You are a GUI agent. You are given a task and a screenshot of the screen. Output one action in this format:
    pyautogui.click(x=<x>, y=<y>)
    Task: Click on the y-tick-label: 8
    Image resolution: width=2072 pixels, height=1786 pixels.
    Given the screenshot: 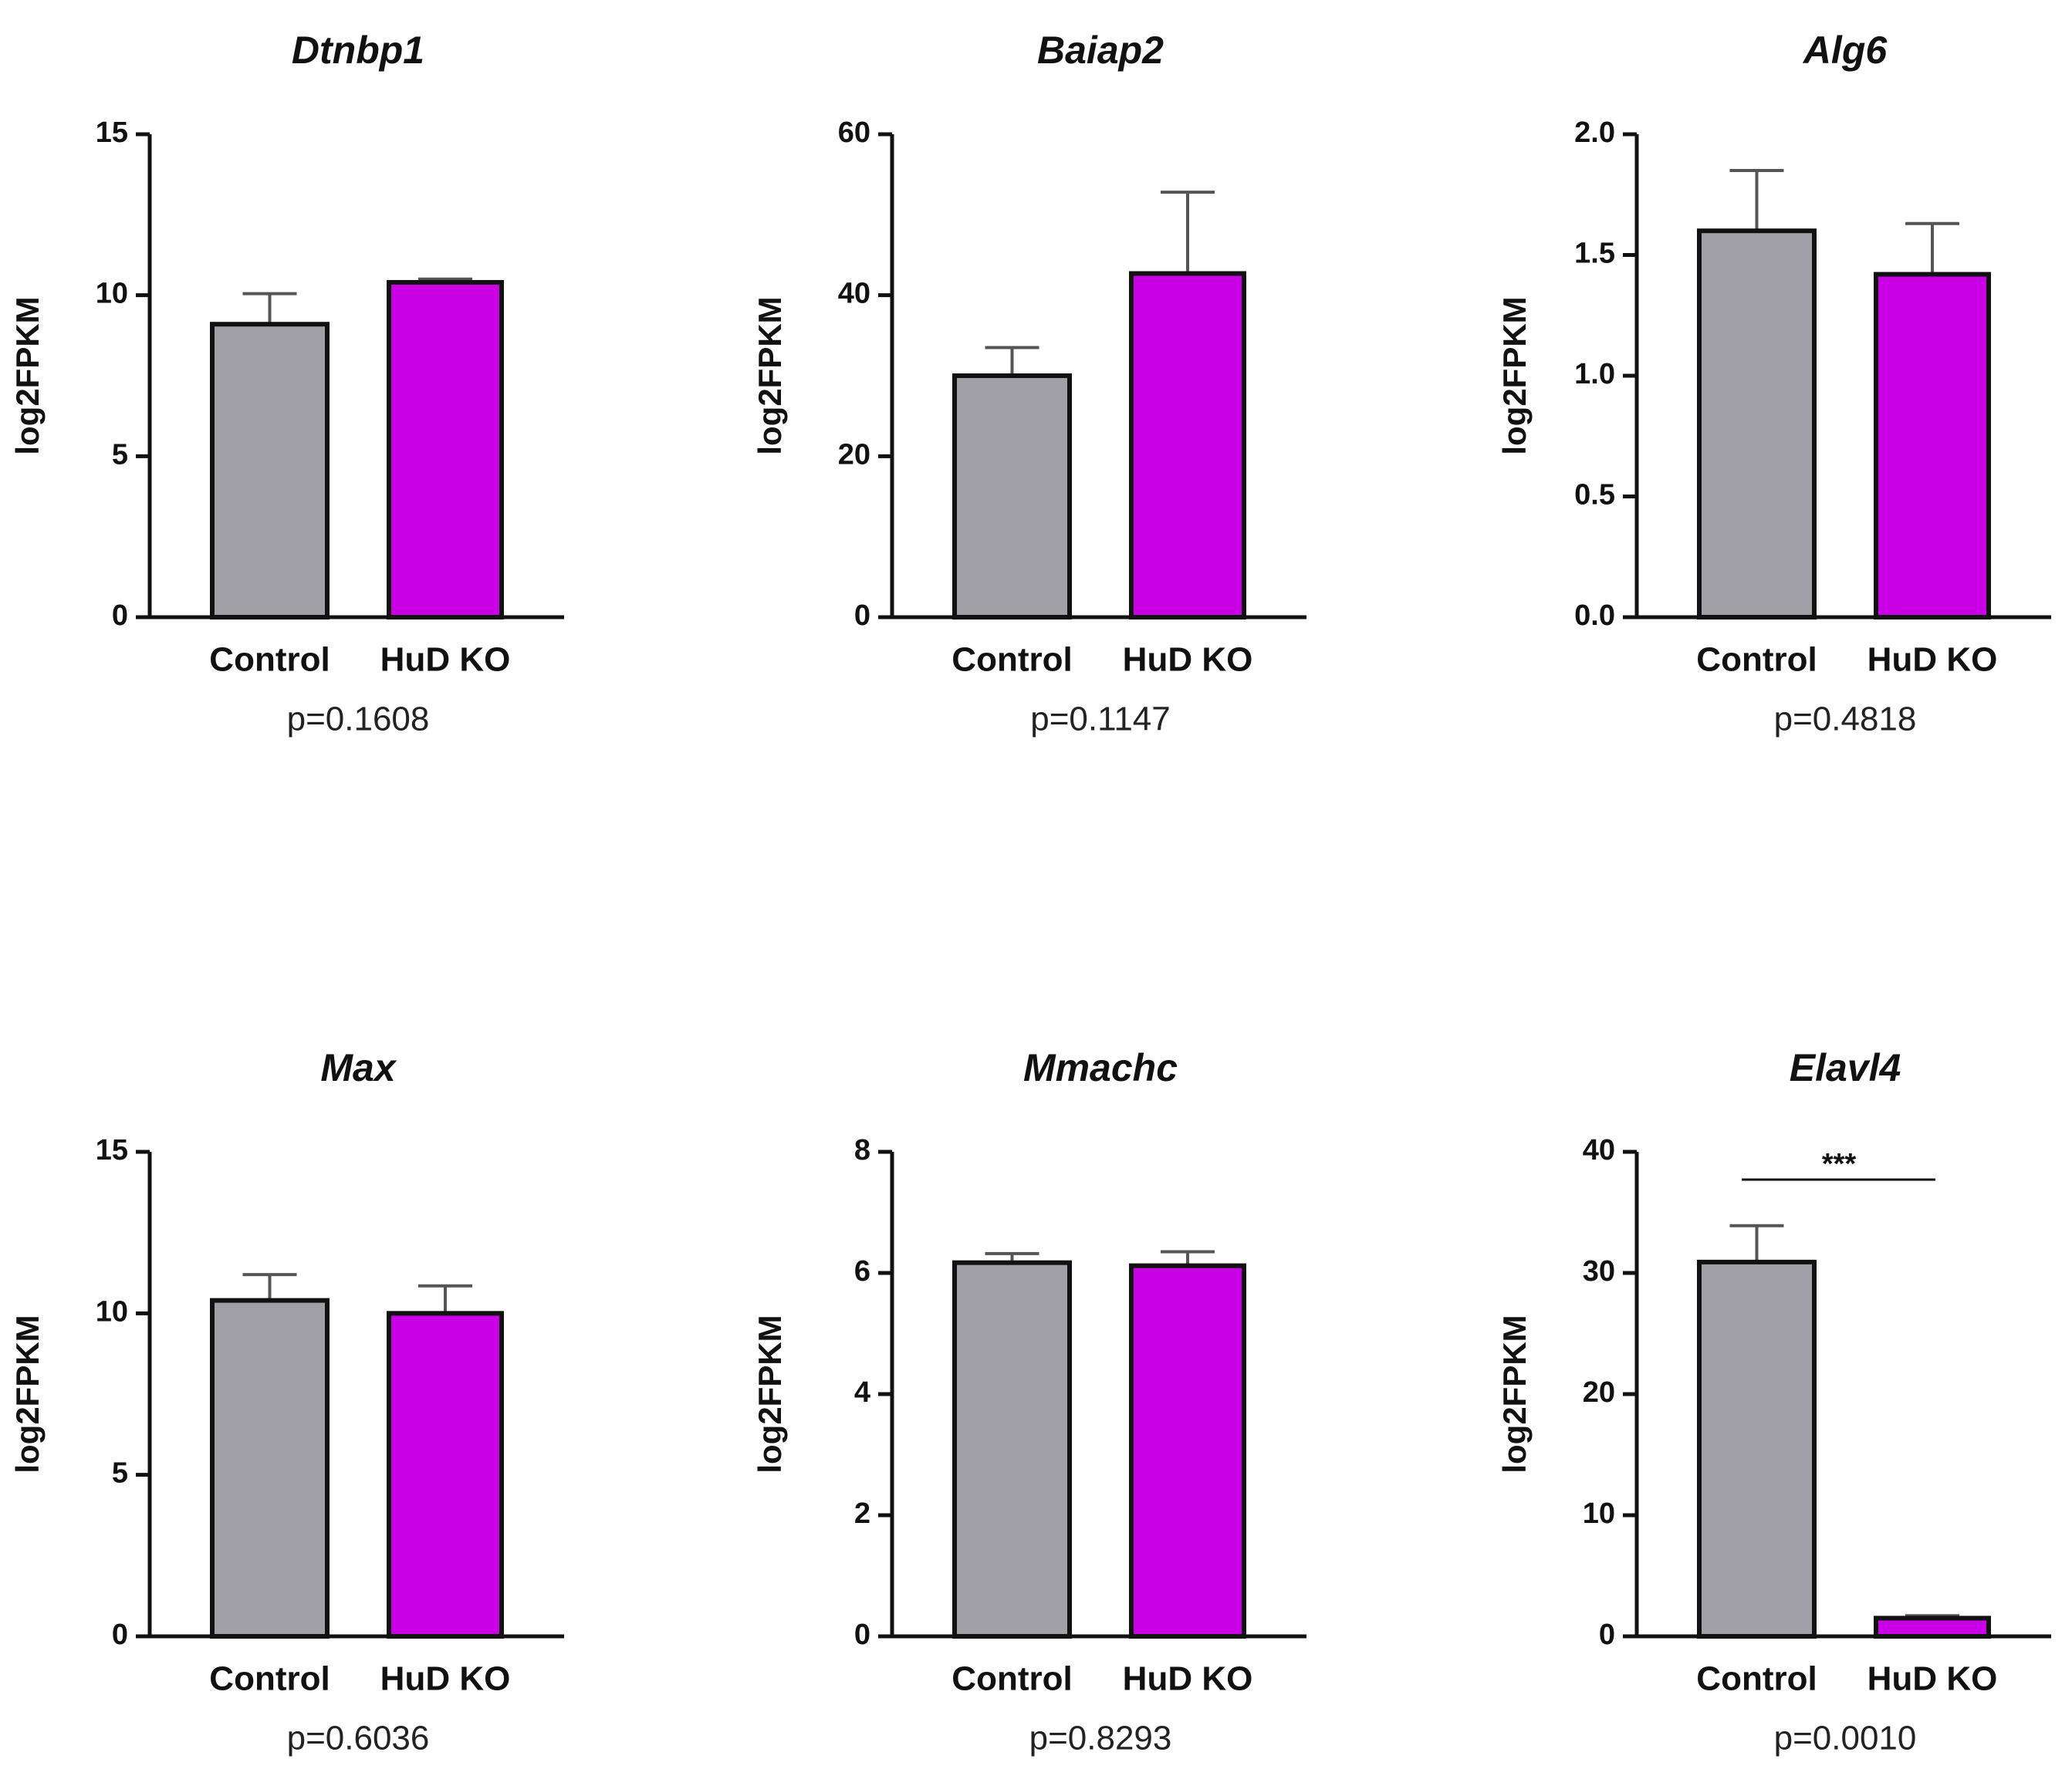 What is the action you would take?
    pyautogui.click(x=862, y=1150)
    